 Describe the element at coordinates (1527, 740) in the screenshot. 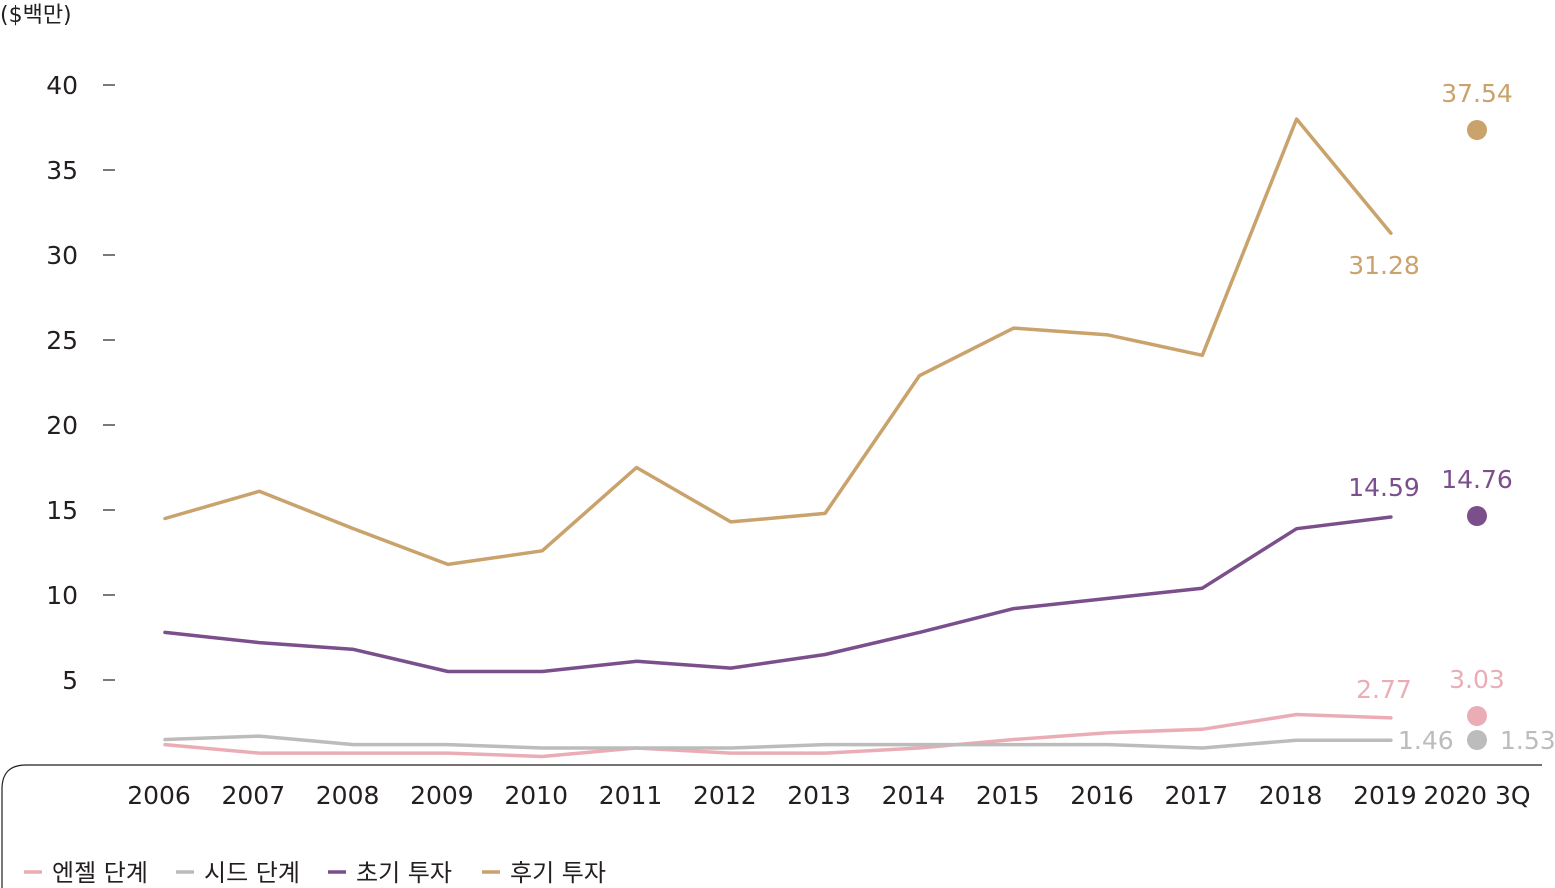

I see `data-label-2020-3q: 1.53` at that location.